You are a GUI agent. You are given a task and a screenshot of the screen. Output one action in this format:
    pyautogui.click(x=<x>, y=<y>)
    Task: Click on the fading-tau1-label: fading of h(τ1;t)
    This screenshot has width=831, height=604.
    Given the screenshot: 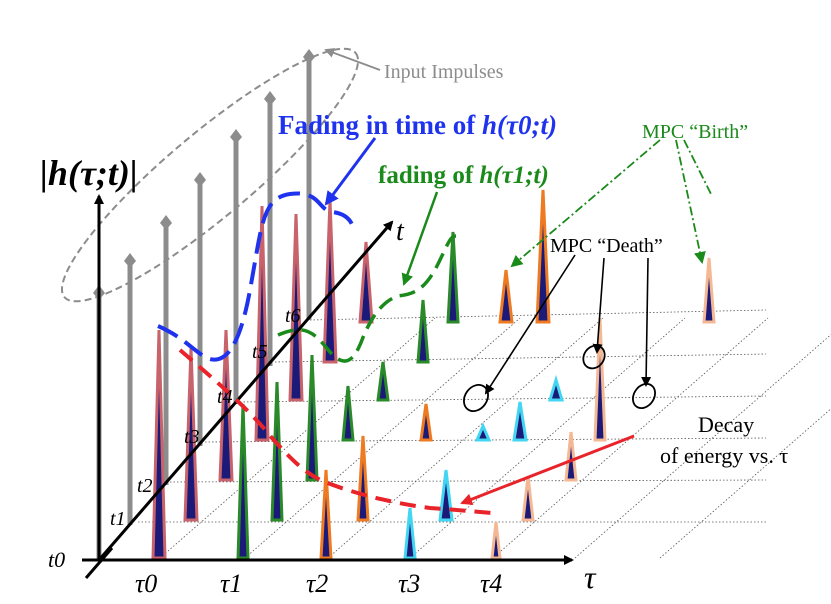 What is the action you would take?
    pyautogui.click(x=463, y=175)
    